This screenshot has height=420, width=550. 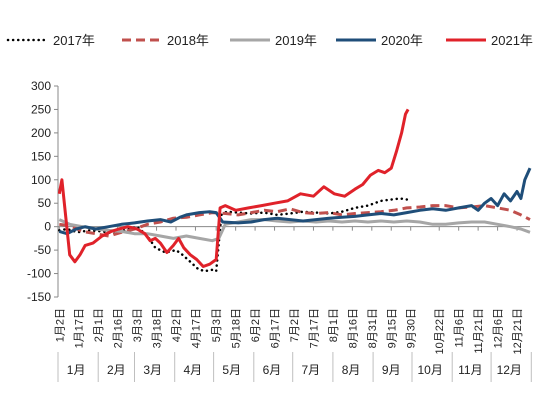 What do you see at coordinates (334, 325) in the screenshot?
I see `x-tick-label: 8月1日` at bounding box center [334, 325].